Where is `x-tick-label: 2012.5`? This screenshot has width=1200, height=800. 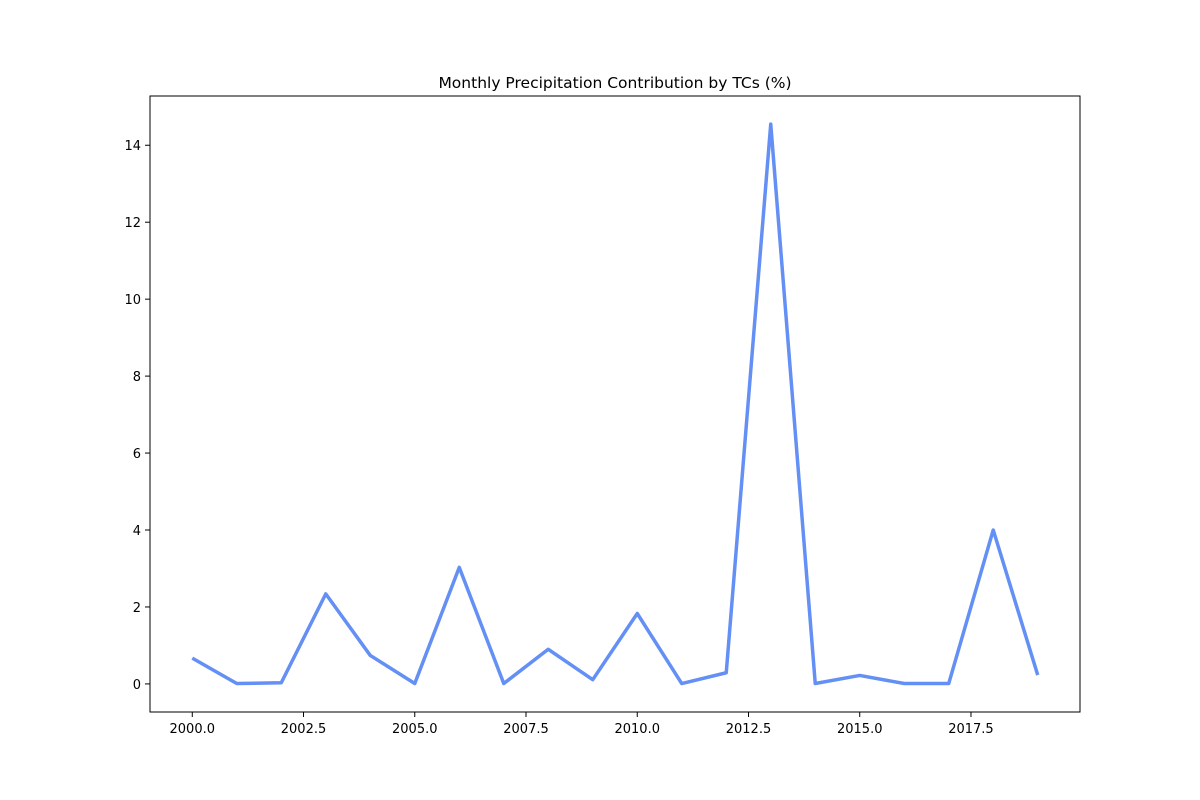
x-tick-label: 2012.5 is located at coordinates (749, 729).